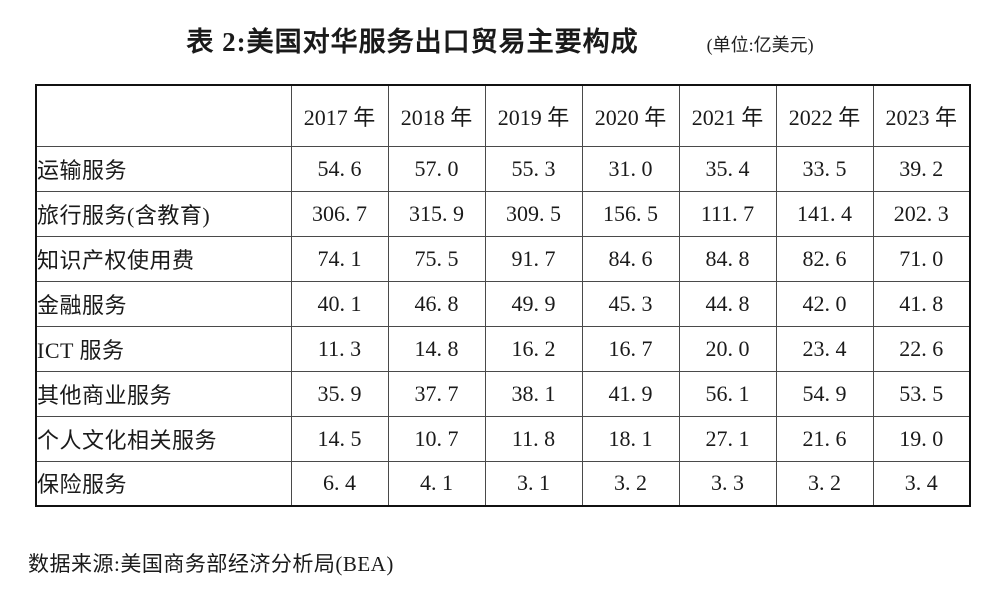 The width and height of the screenshot is (1000, 614). Describe the element at coordinates (630, 115) in the screenshot. I see `year-column-header: 2020 年` at that location.